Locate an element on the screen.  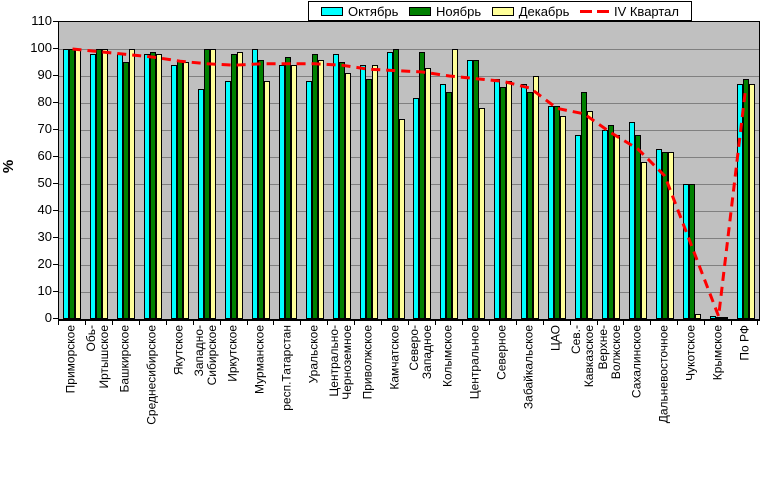
x-tick-label: Северо- Западное is located at coordinates (421, 402).